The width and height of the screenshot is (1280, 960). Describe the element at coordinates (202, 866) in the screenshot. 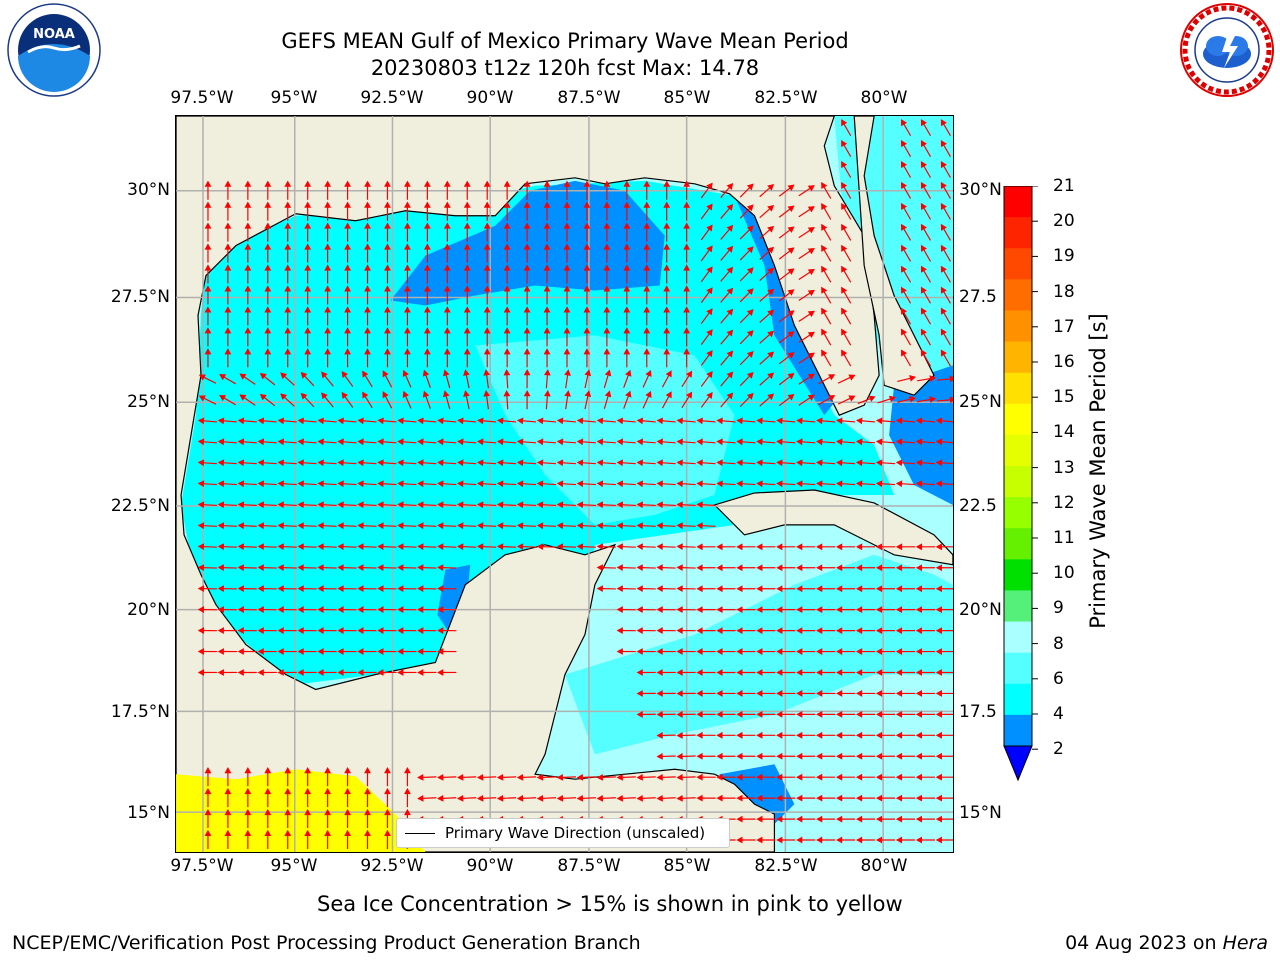

I see `lon-tick-bottom: 97.5°W` at that location.